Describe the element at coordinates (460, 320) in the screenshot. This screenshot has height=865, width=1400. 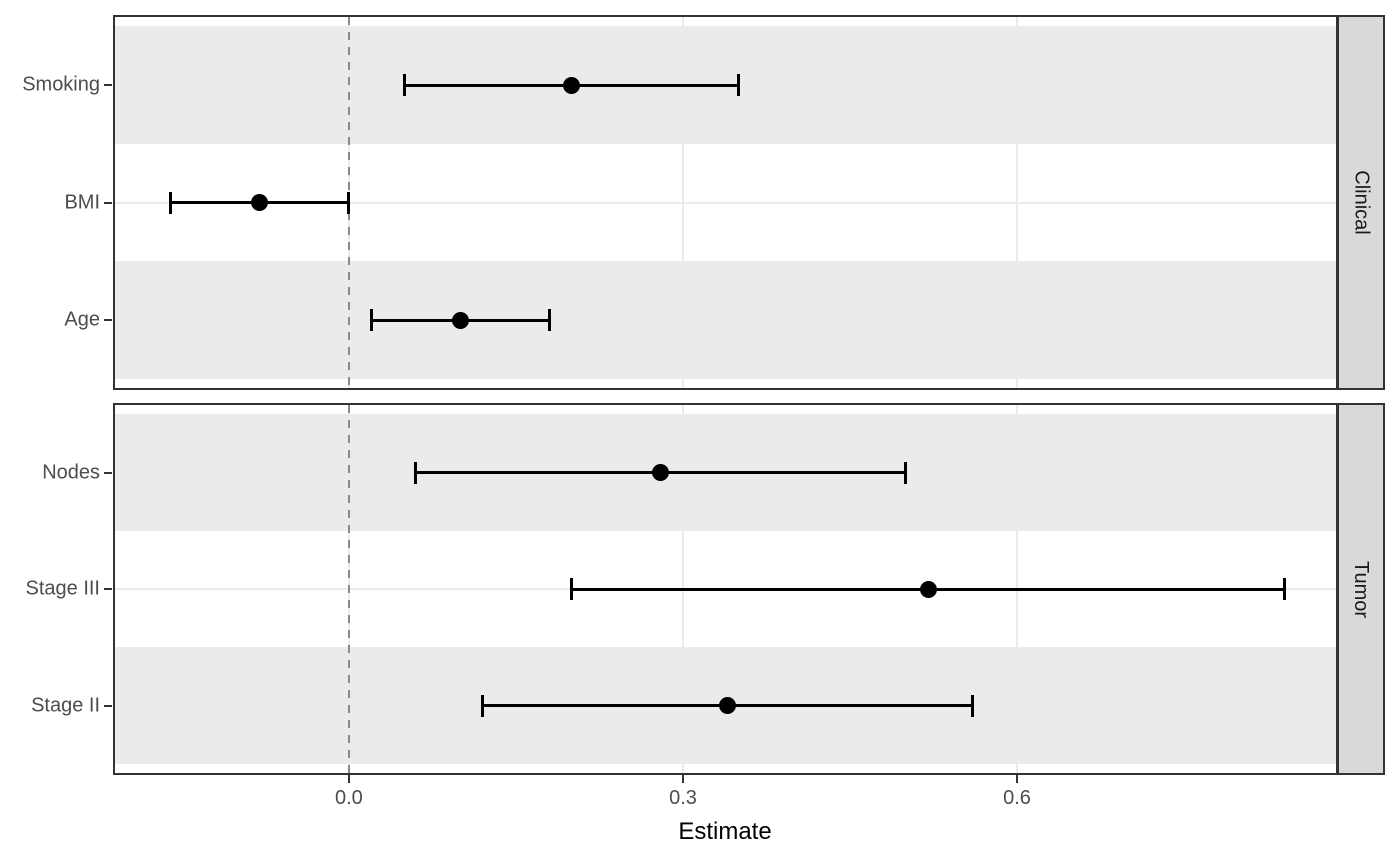
I see `estimate-point-age` at that location.